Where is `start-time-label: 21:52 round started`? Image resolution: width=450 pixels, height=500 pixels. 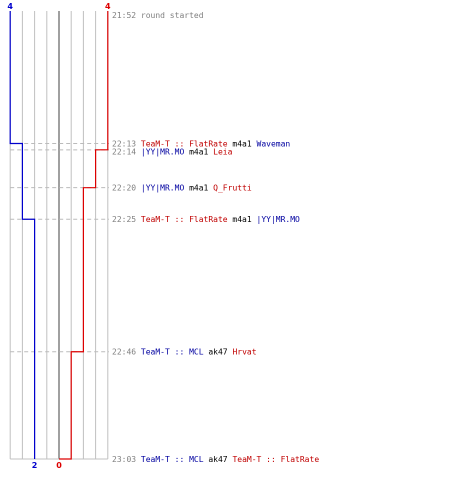
start-time-label: 21:52 round started is located at coordinates (158, 15).